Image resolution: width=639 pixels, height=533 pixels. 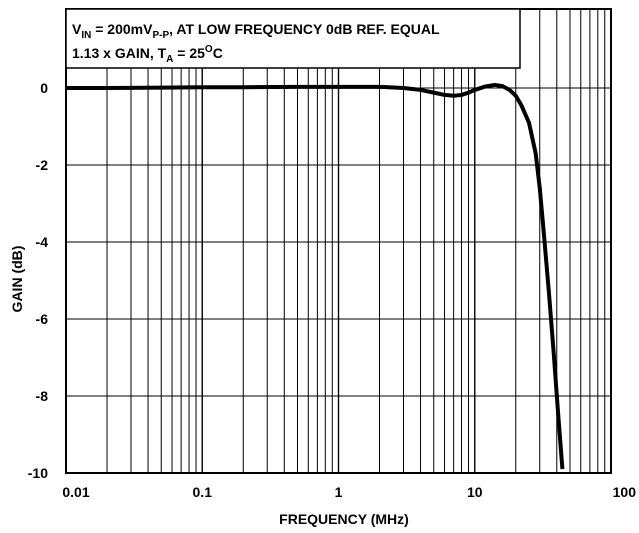 What do you see at coordinates (42, 242) in the screenshot?
I see `y-tick-label: -4` at bounding box center [42, 242].